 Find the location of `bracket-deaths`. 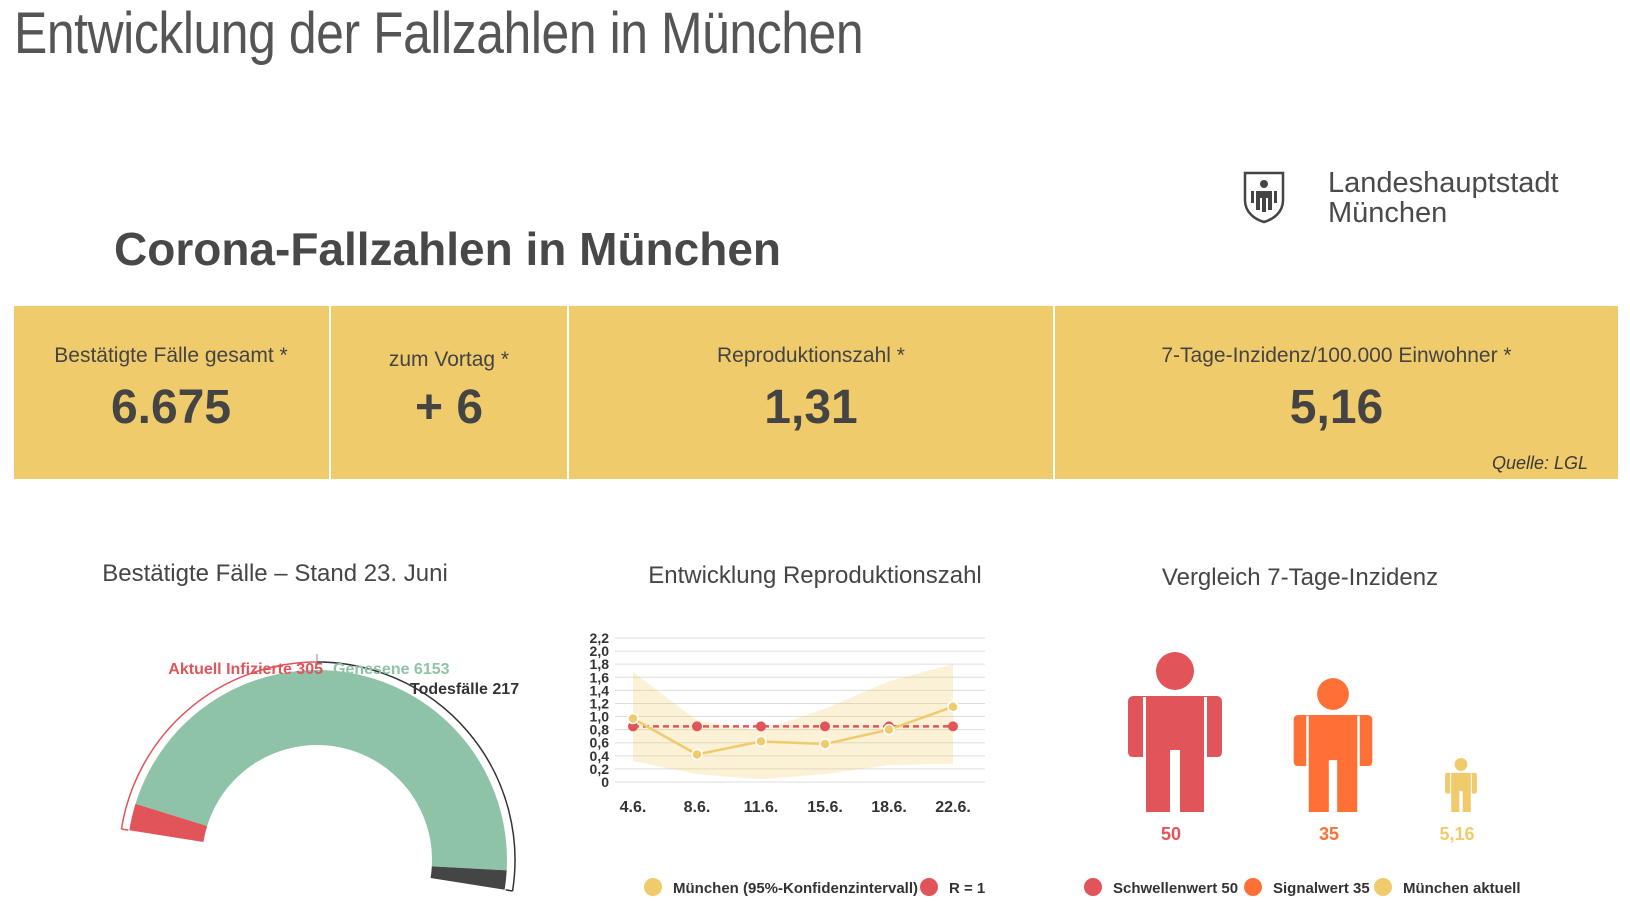

bracket-deaths is located at coordinates (416, 776).